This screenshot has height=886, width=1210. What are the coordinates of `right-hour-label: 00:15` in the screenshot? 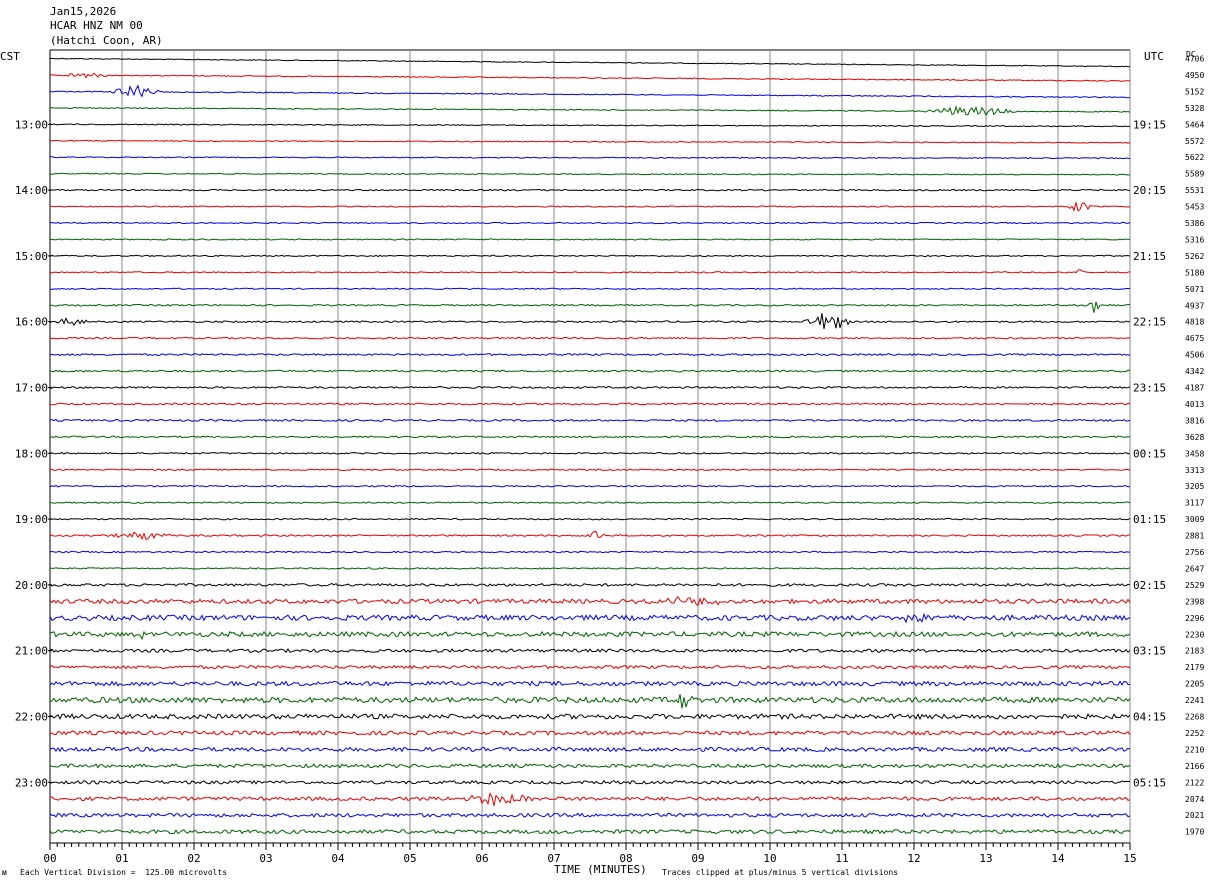 It's located at (1149, 453).